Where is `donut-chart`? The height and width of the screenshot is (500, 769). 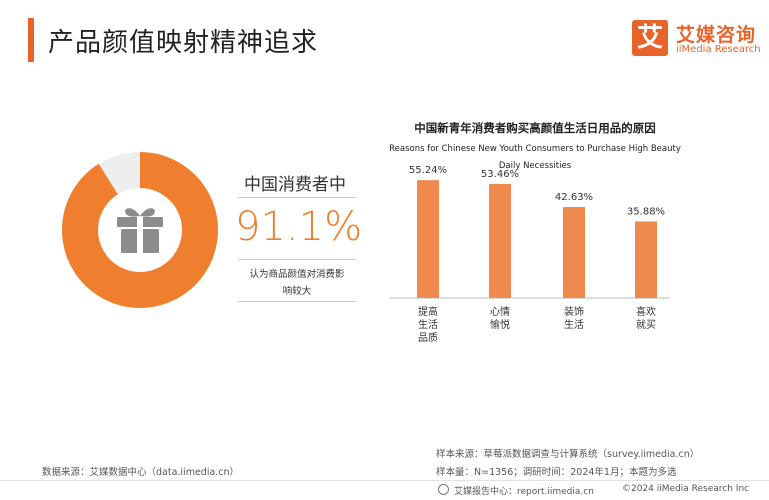
donut-chart is located at coordinates (140, 230).